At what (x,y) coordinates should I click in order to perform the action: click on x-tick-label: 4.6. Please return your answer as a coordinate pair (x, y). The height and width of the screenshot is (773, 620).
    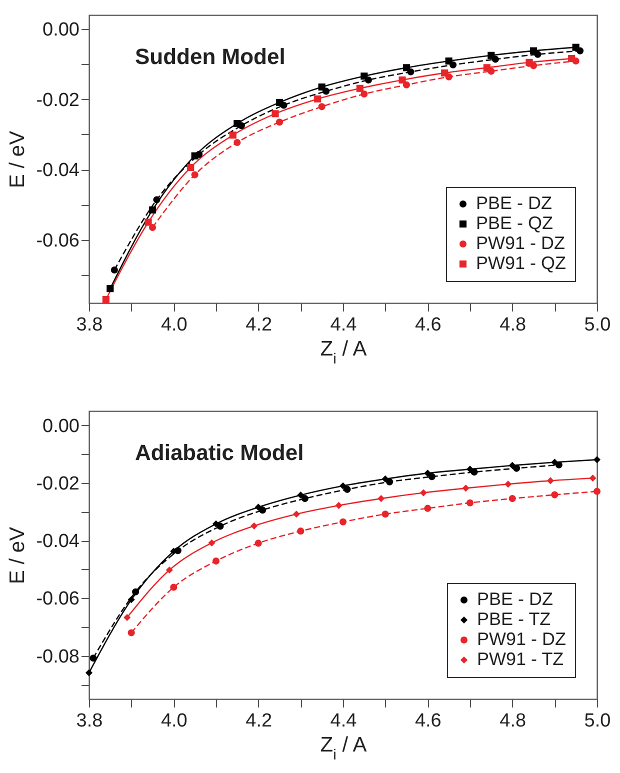
    Looking at the image, I should click on (428, 325).